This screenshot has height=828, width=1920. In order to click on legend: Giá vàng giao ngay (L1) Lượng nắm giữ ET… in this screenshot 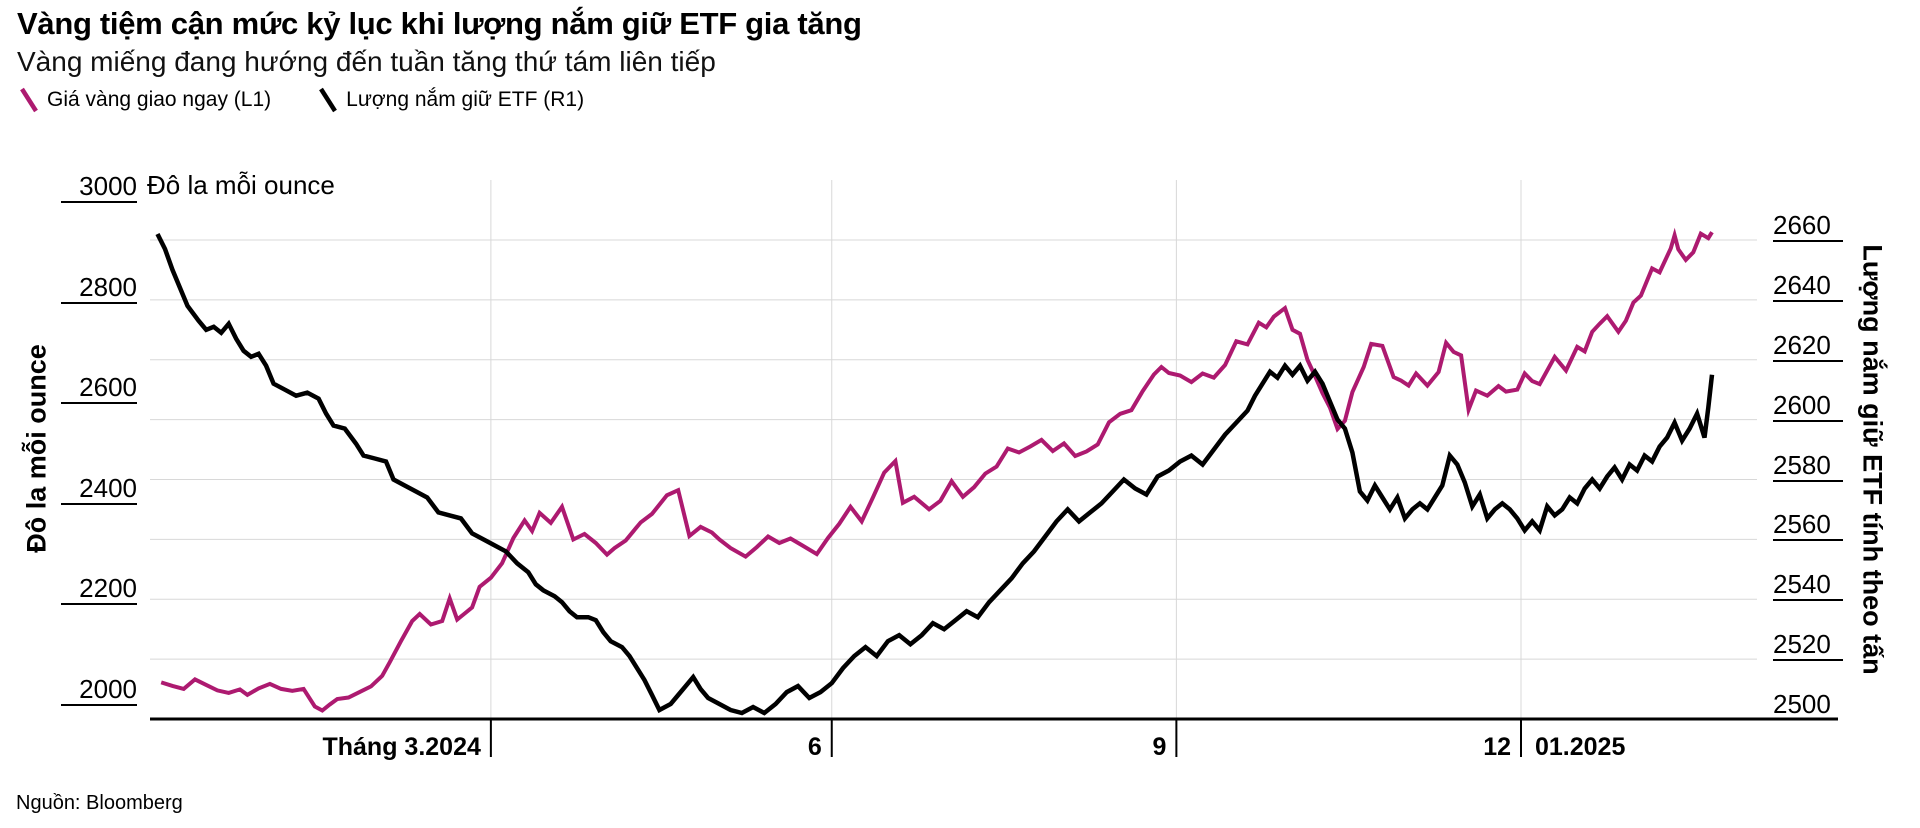, I will do `click(301, 100)`.